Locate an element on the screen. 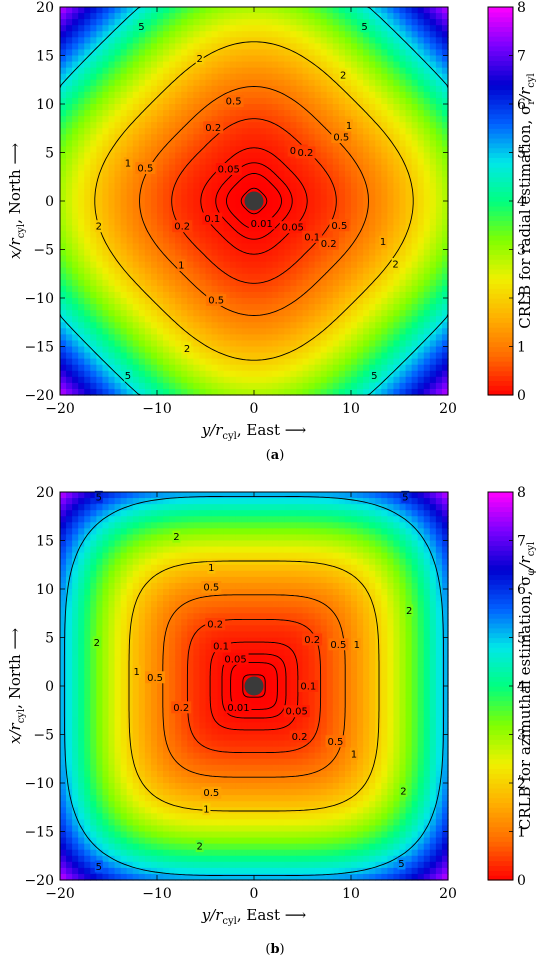 This screenshot has height=968, width=550. contour-label: 0.5 is located at coordinates (234, 102).